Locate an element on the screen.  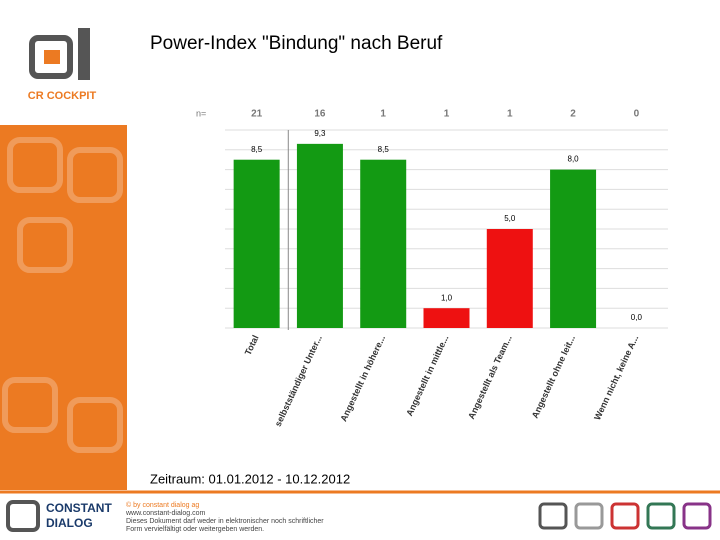
slide-title: Power-Index "Bindung" nach Beruf is located at coordinates (296, 43).